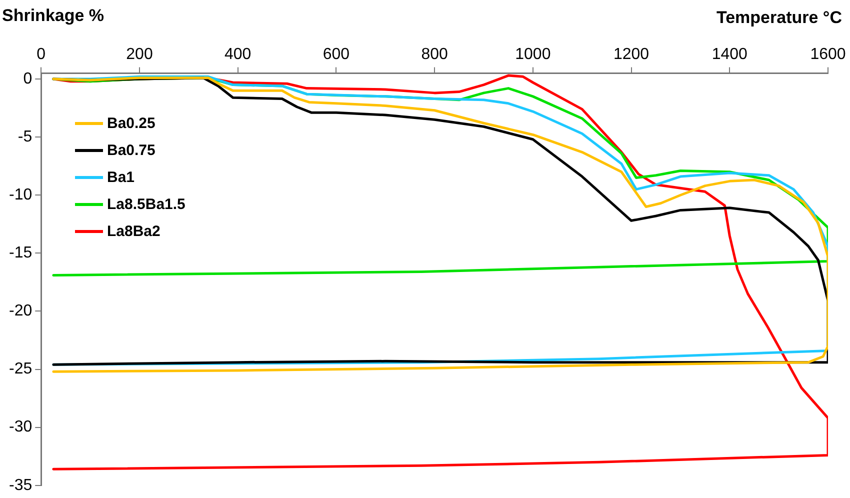 This screenshot has height=498, width=850. I want to click on y-tick-label: 0, so click(27, 79).